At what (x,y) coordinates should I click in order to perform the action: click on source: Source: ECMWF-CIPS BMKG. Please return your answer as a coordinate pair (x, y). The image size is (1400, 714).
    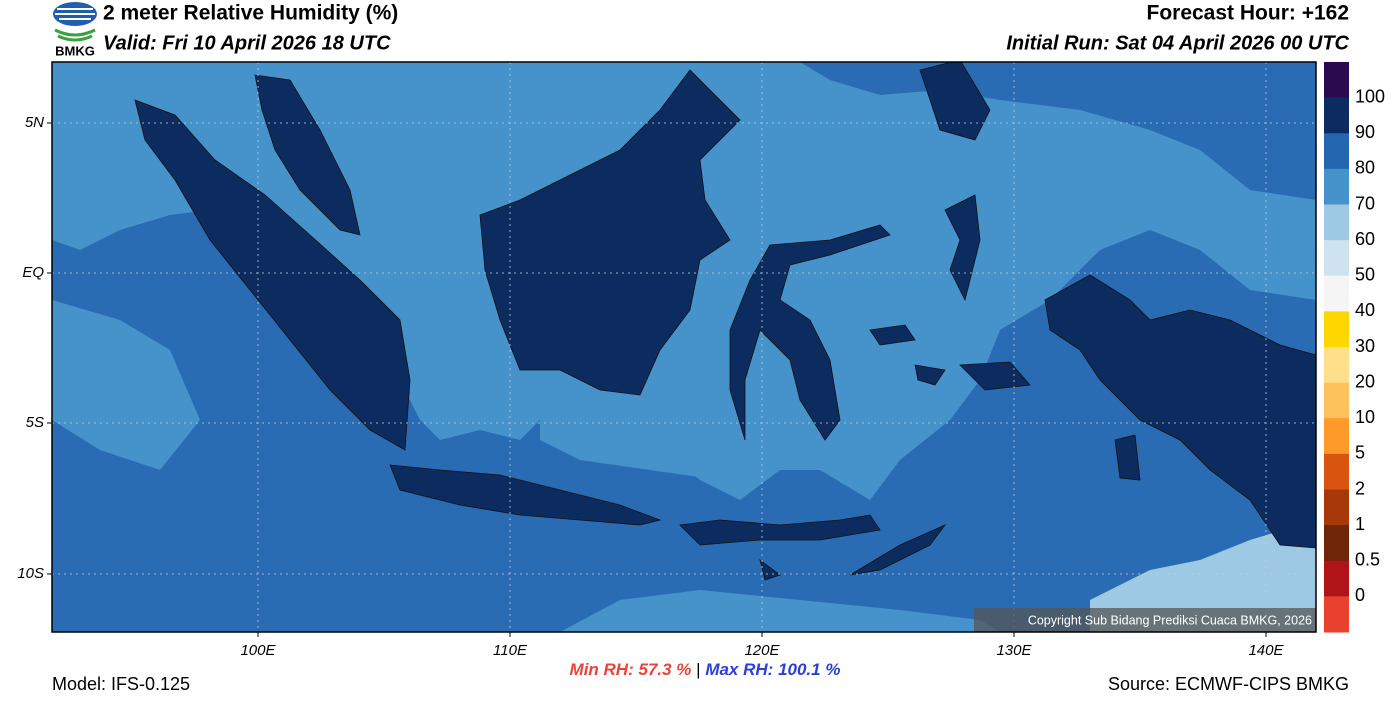
    Looking at the image, I should click on (1228, 684).